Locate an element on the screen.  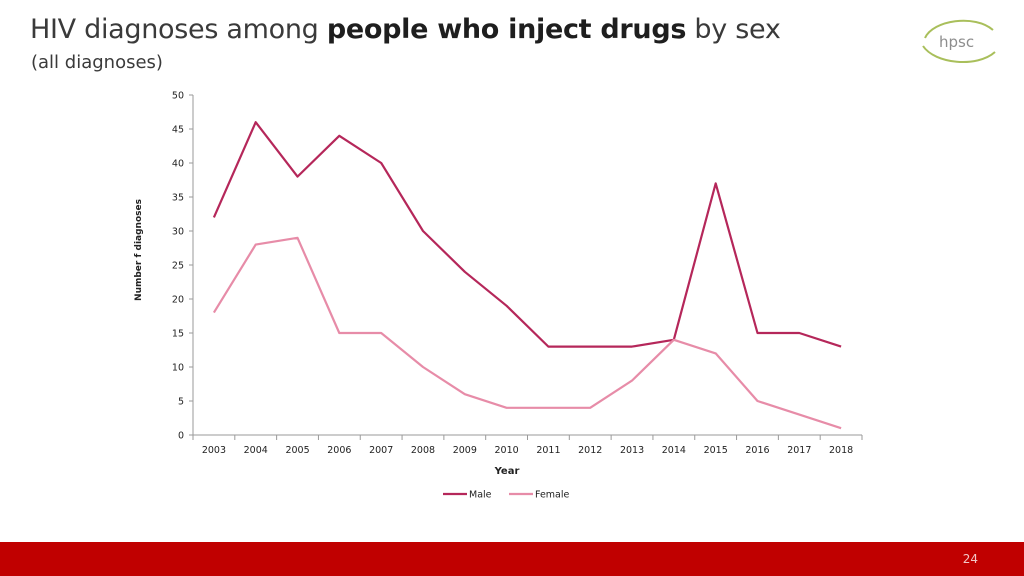
x-tick-label: 2016 is located at coordinates (757, 450).